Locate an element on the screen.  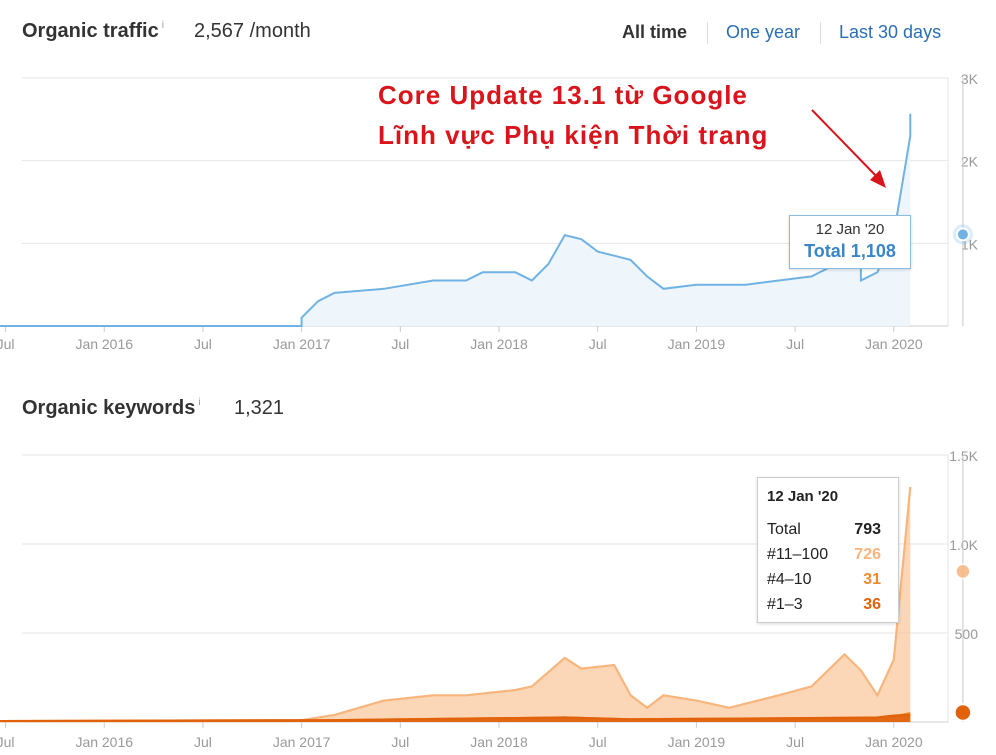
series-area is located at coordinates (455, 718).